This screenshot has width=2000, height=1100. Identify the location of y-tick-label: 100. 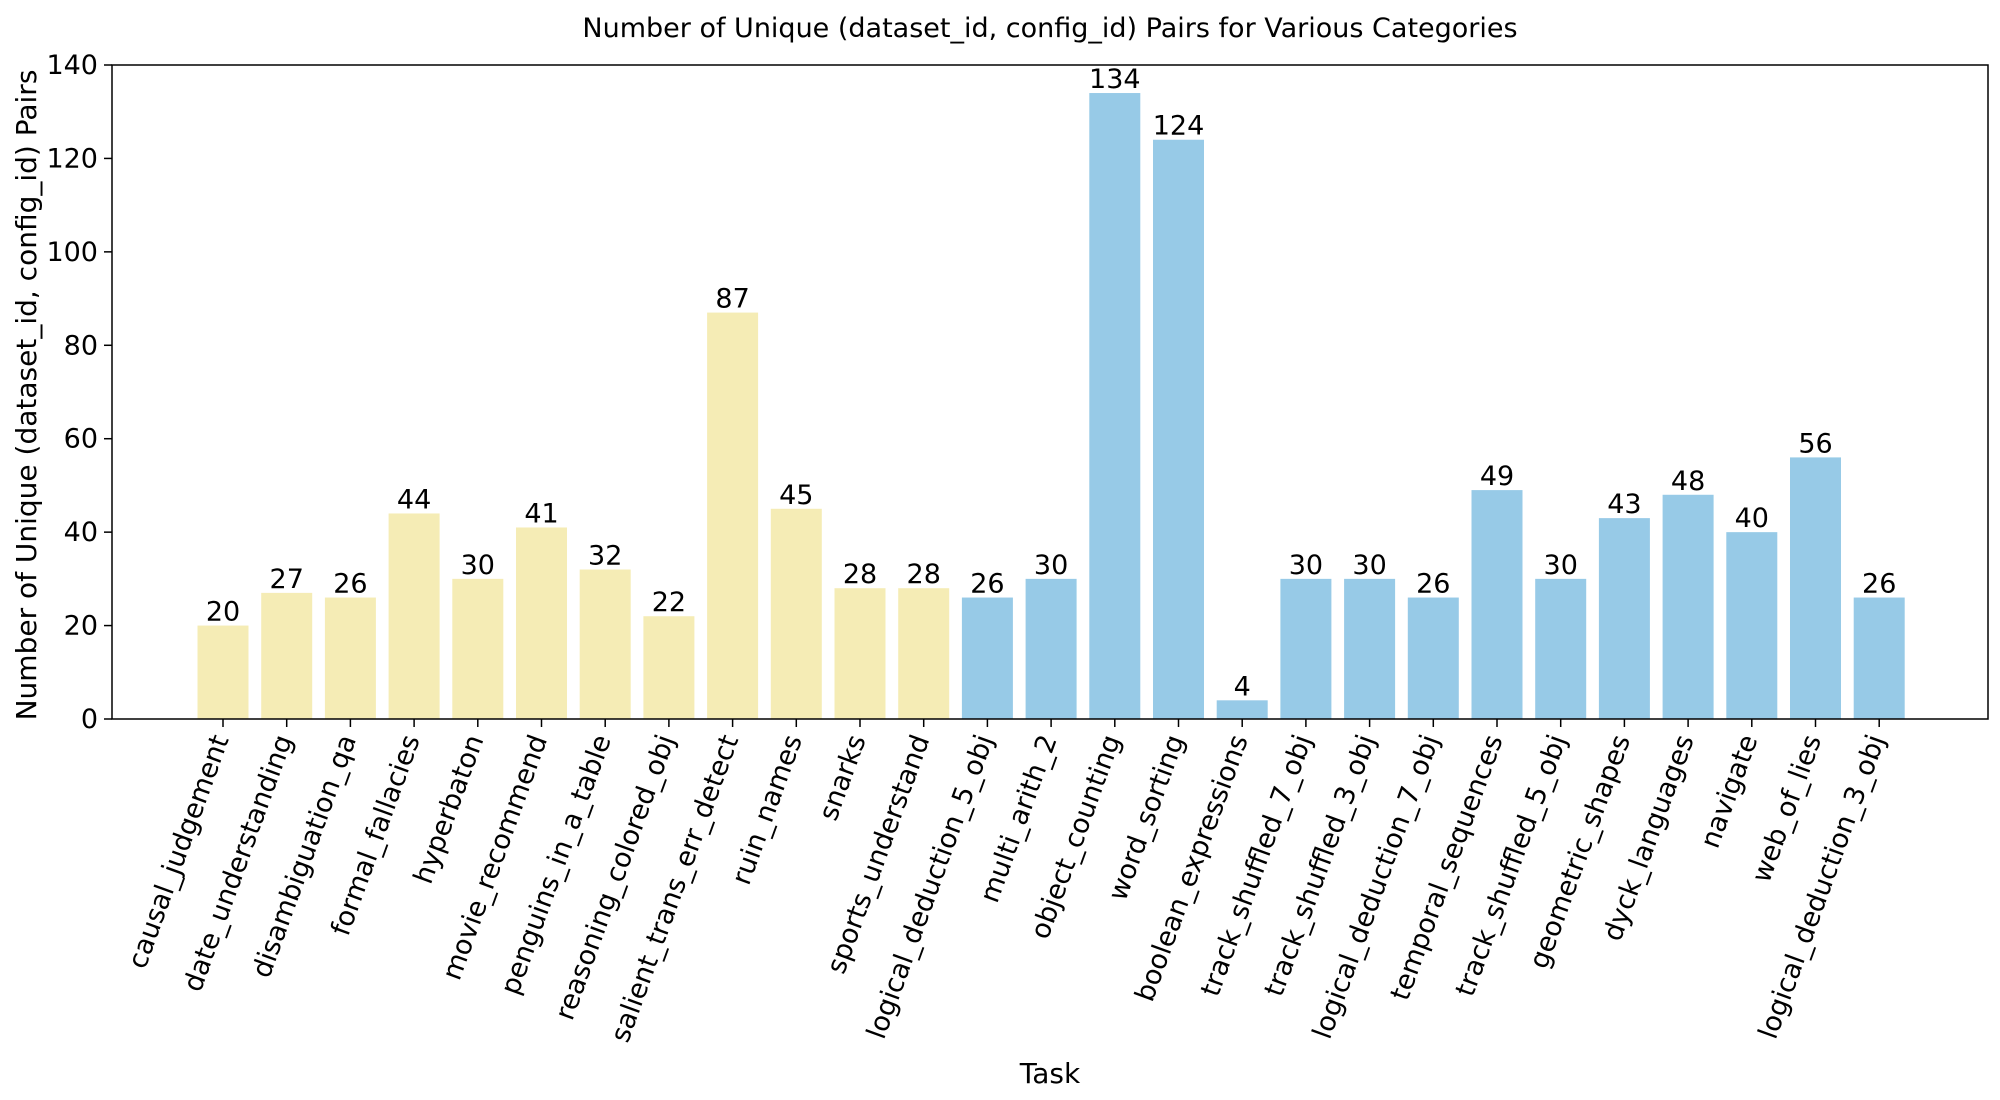
(72, 252).